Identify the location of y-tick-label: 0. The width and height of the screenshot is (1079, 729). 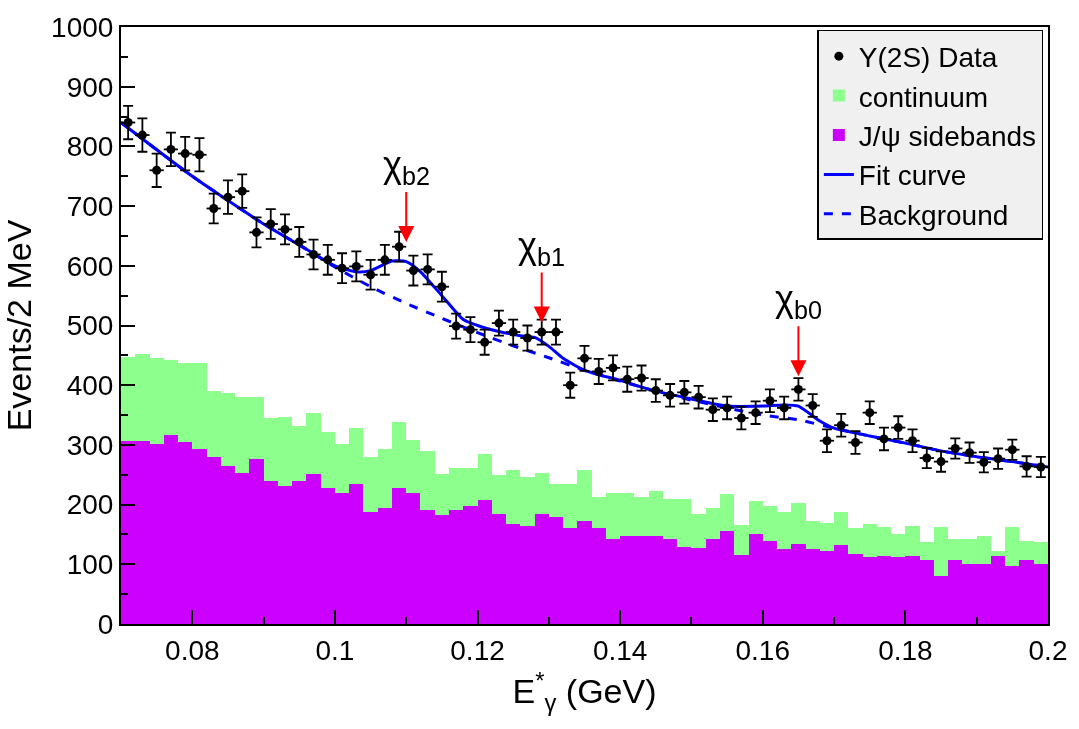
(105, 624).